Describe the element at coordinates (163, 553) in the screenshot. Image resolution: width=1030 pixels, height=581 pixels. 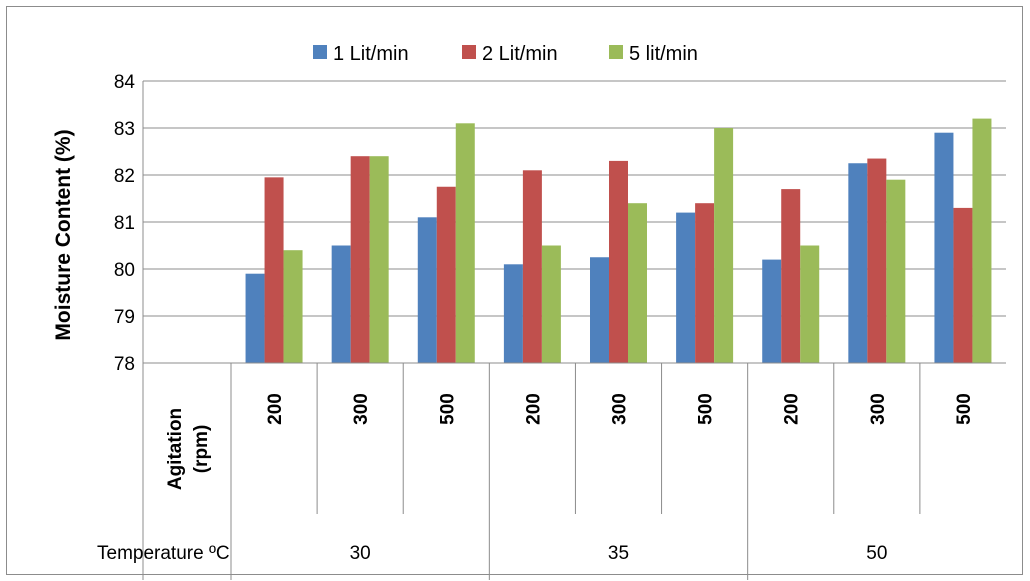
I see `temperature-label: Temperature ºC` at that location.